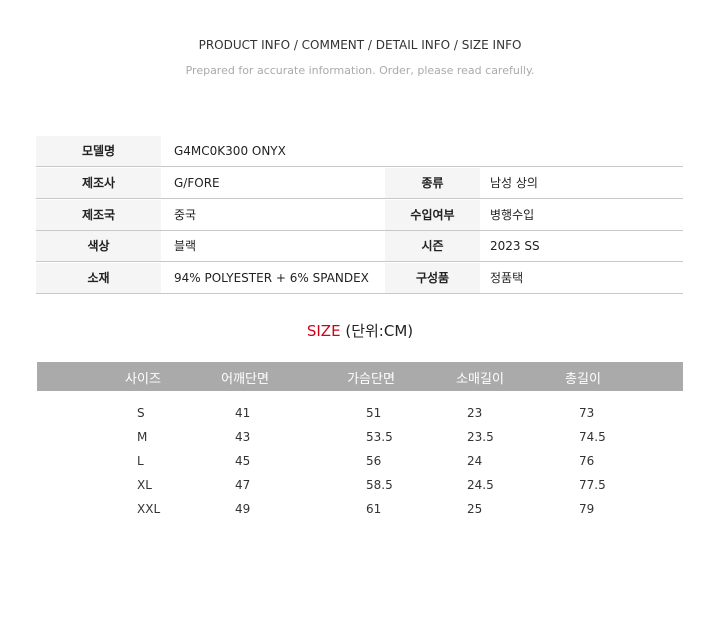 The width and height of the screenshot is (720, 623). I want to click on size-title: SIZE (단위:CM), so click(360, 330).